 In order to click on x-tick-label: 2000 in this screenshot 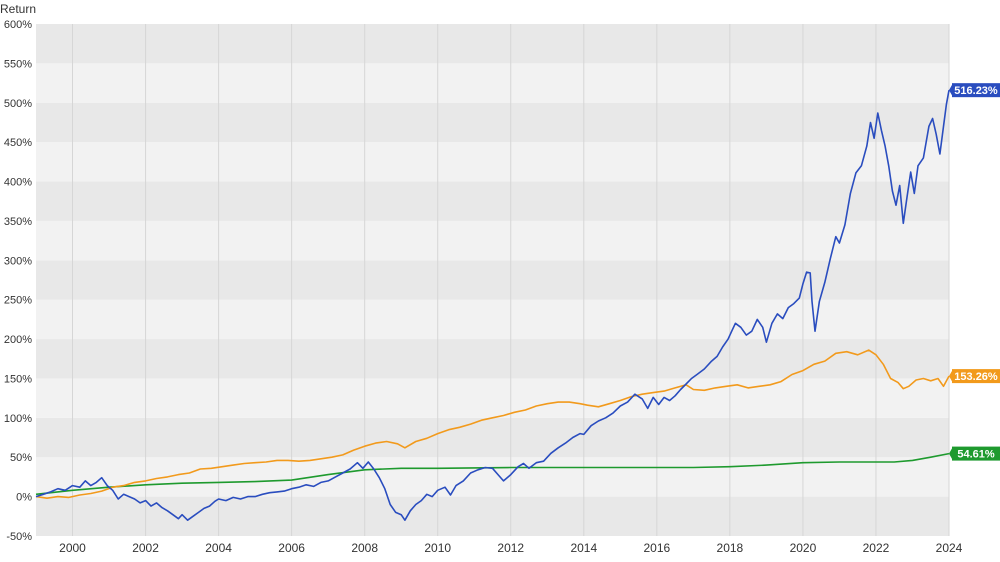, I will do `click(72, 548)`.